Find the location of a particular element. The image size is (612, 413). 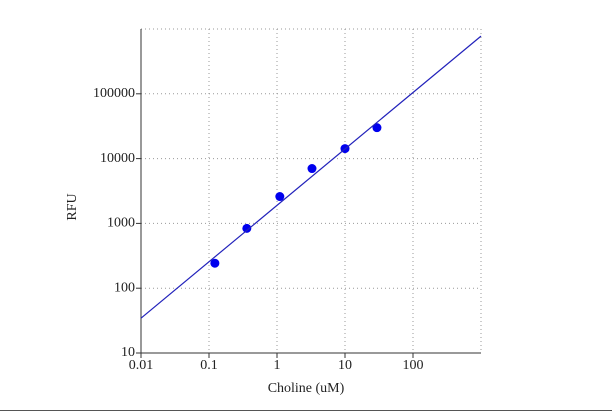

x-tick-label: 100 is located at coordinates (413, 365).